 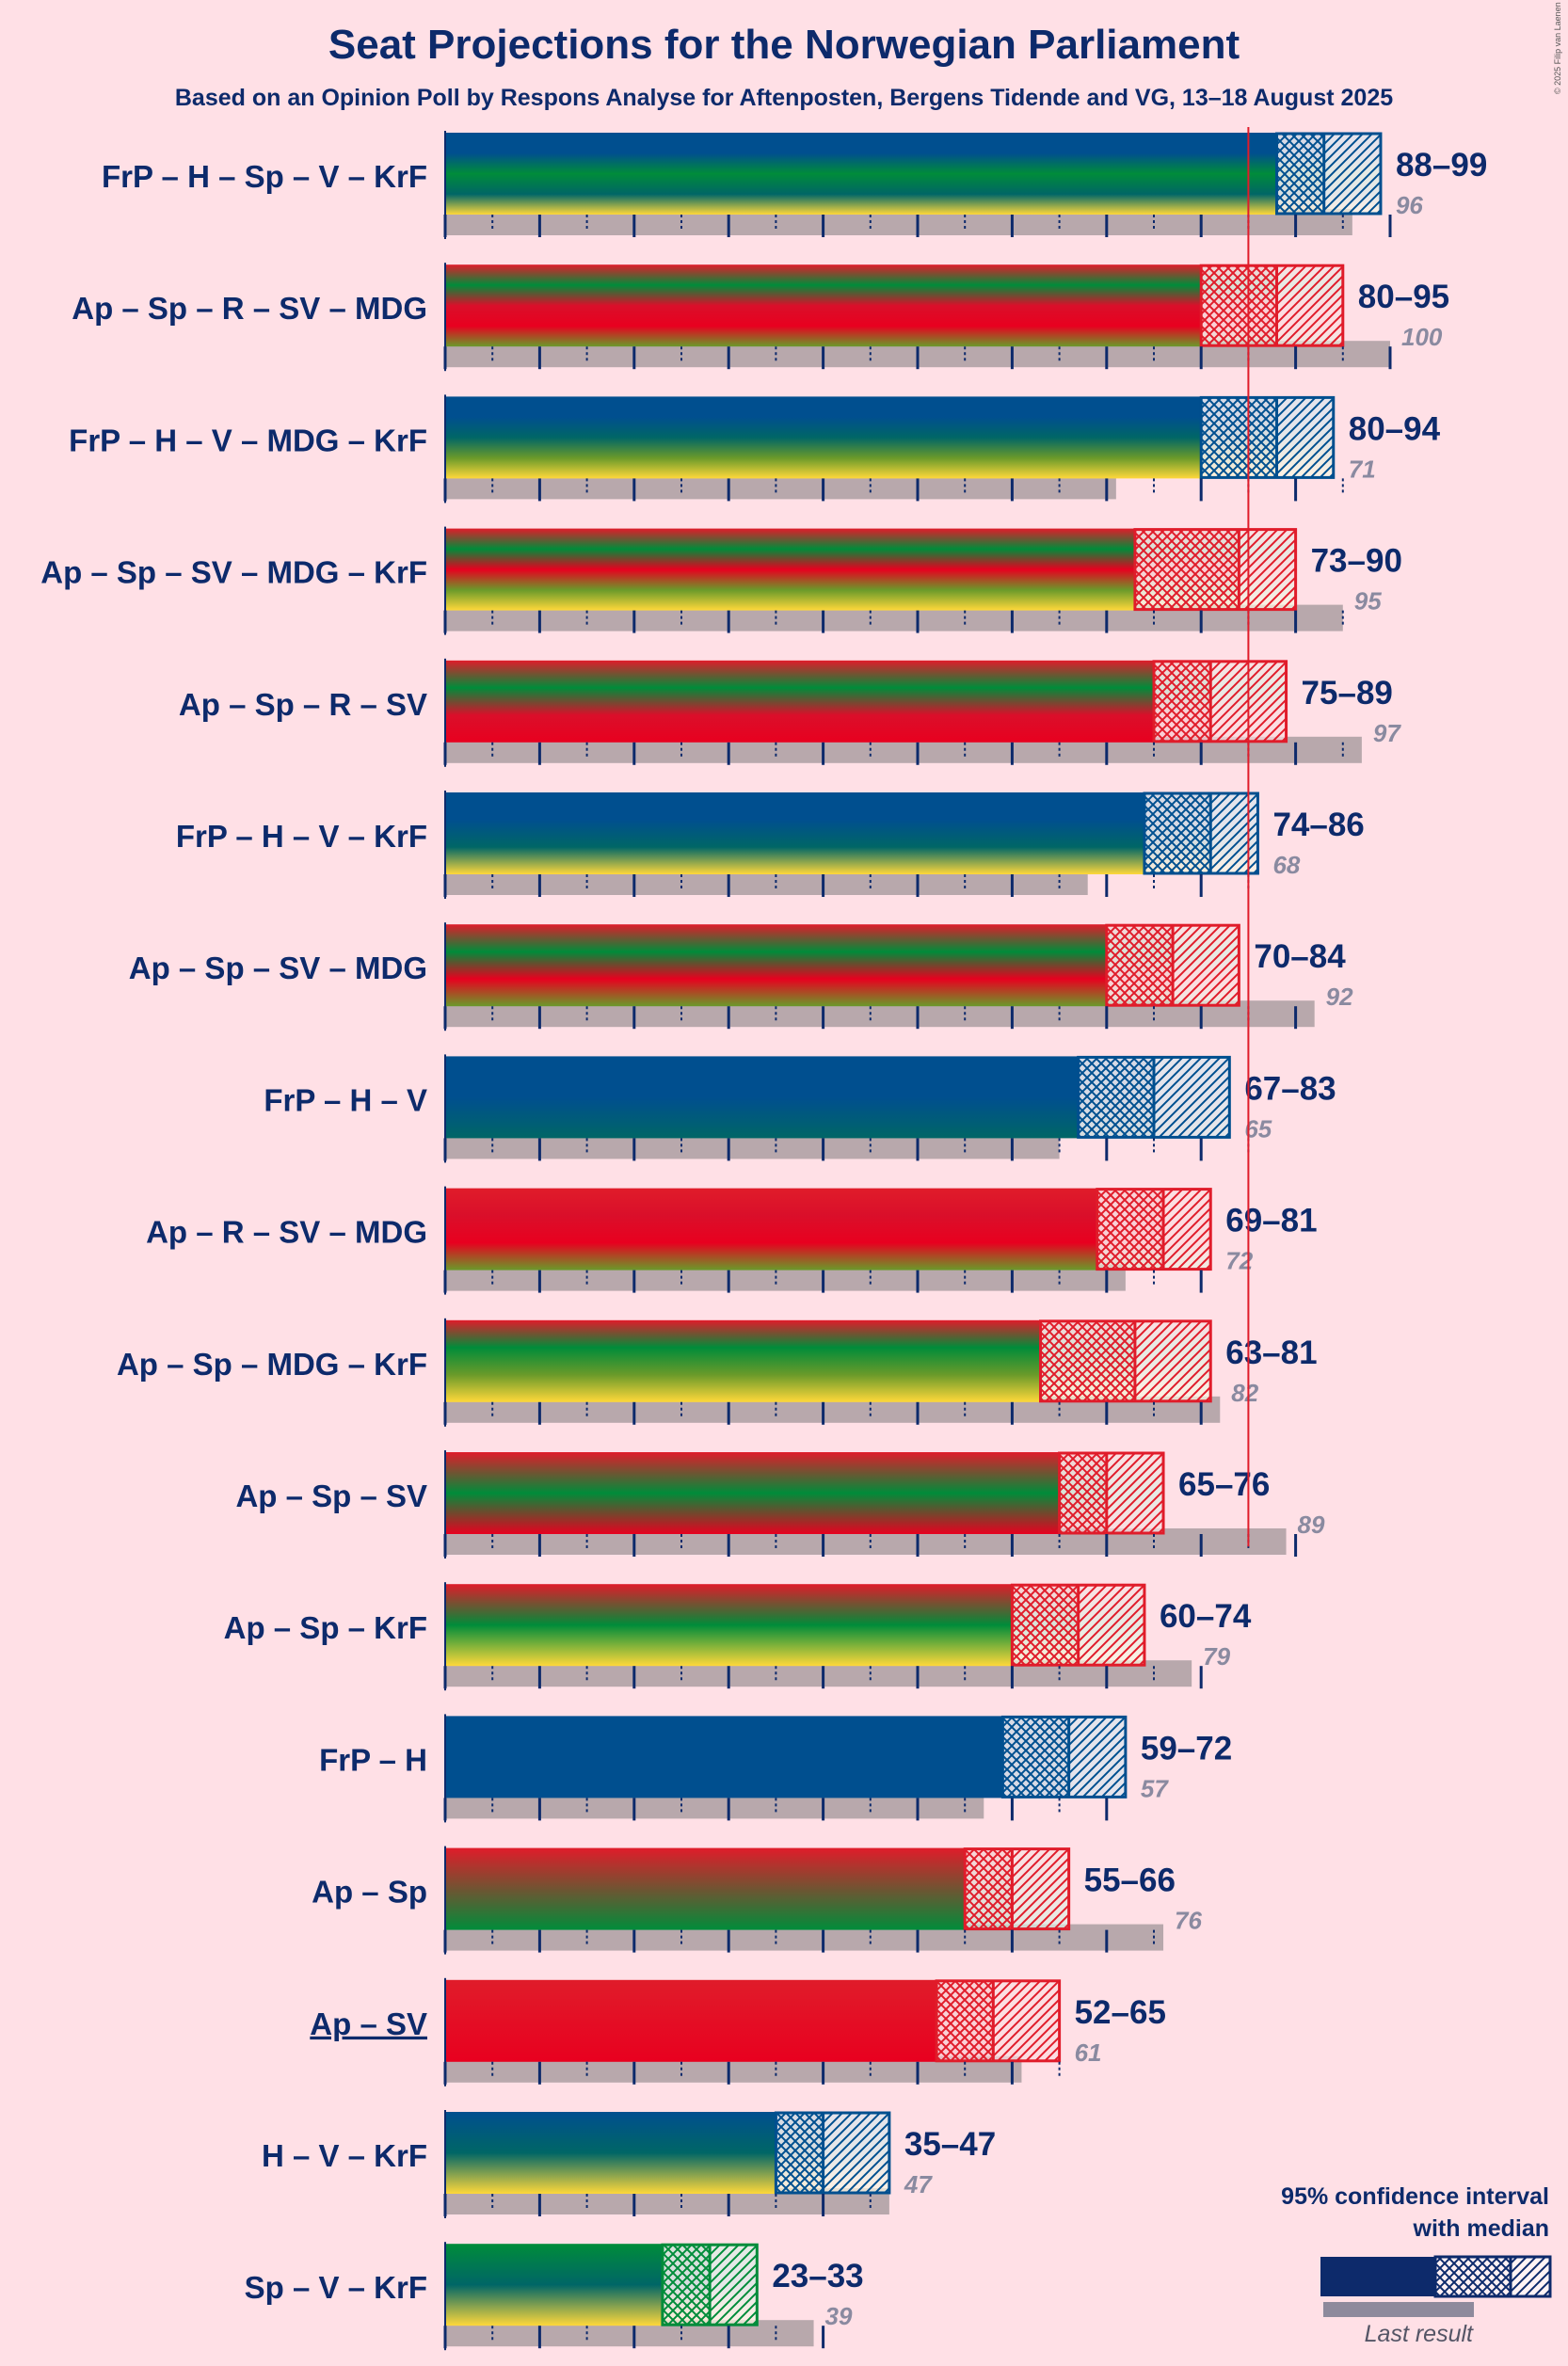 I want to click on range-label: 60–74, so click(x=1206, y=1617).